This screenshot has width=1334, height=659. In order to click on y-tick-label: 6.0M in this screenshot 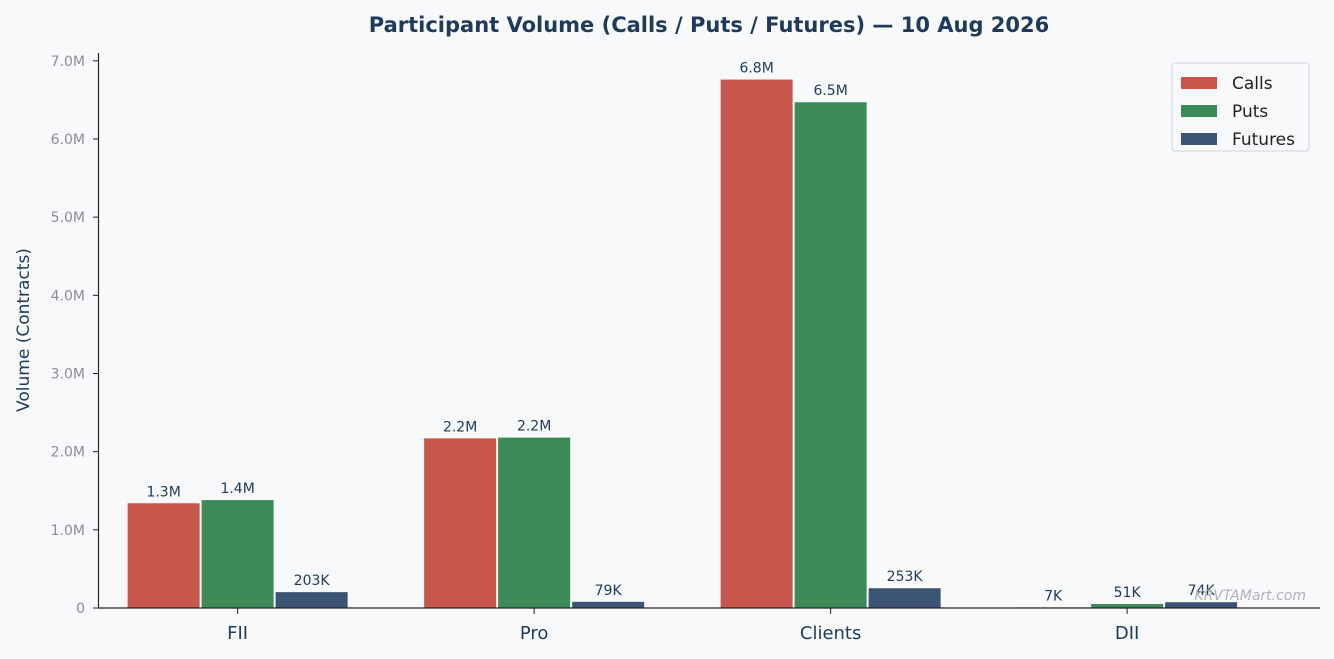, I will do `click(68, 140)`.